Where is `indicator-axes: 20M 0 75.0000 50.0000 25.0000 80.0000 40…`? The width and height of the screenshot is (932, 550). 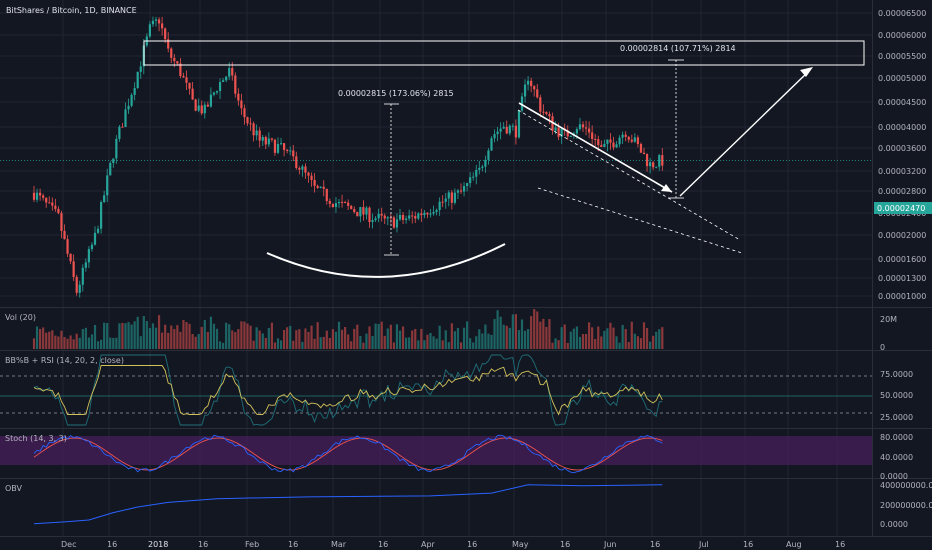 indicator-axes: 20M 0 75.0000 50.0000 25.0000 80.0000 40… is located at coordinates (906, 422).